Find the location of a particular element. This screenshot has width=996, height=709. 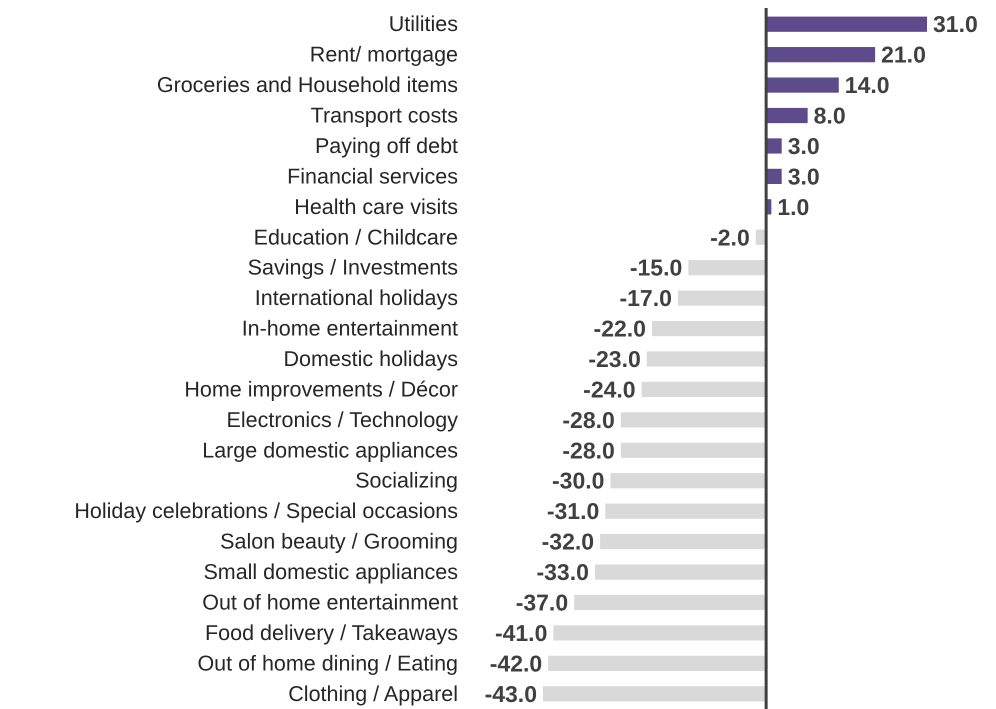

data-label: -24.0 is located at coordinates (609, 389).